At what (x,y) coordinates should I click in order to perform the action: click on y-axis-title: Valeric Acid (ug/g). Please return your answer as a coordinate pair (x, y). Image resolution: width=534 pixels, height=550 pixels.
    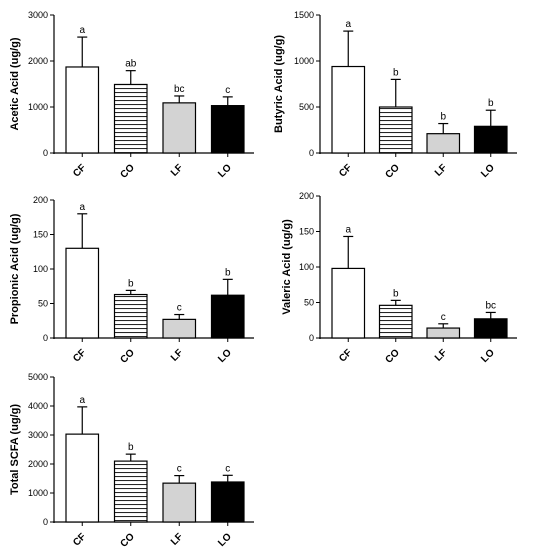
    Looking at the image, I should click on (287, 267).